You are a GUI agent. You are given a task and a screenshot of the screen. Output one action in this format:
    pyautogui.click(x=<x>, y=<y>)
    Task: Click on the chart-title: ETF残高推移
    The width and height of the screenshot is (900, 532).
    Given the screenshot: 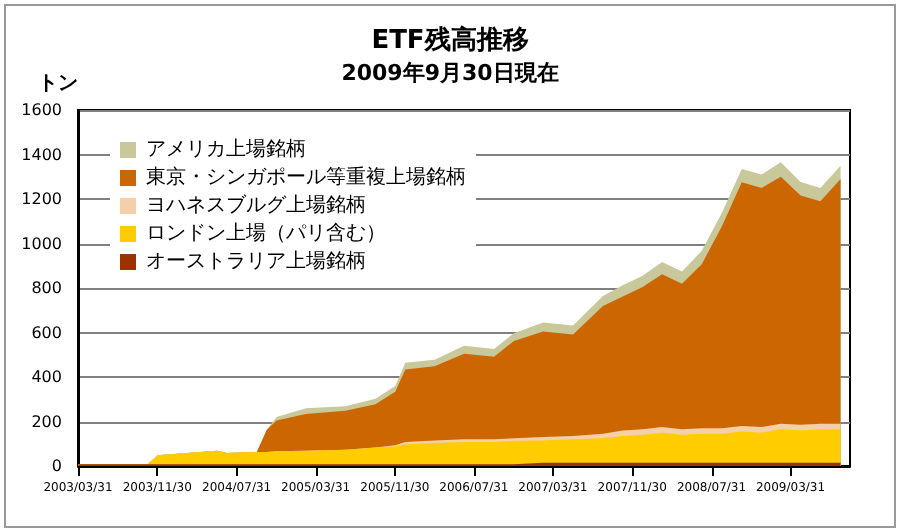 What is the action you would take?
    pyautogui.click(x=450, y=40)
    